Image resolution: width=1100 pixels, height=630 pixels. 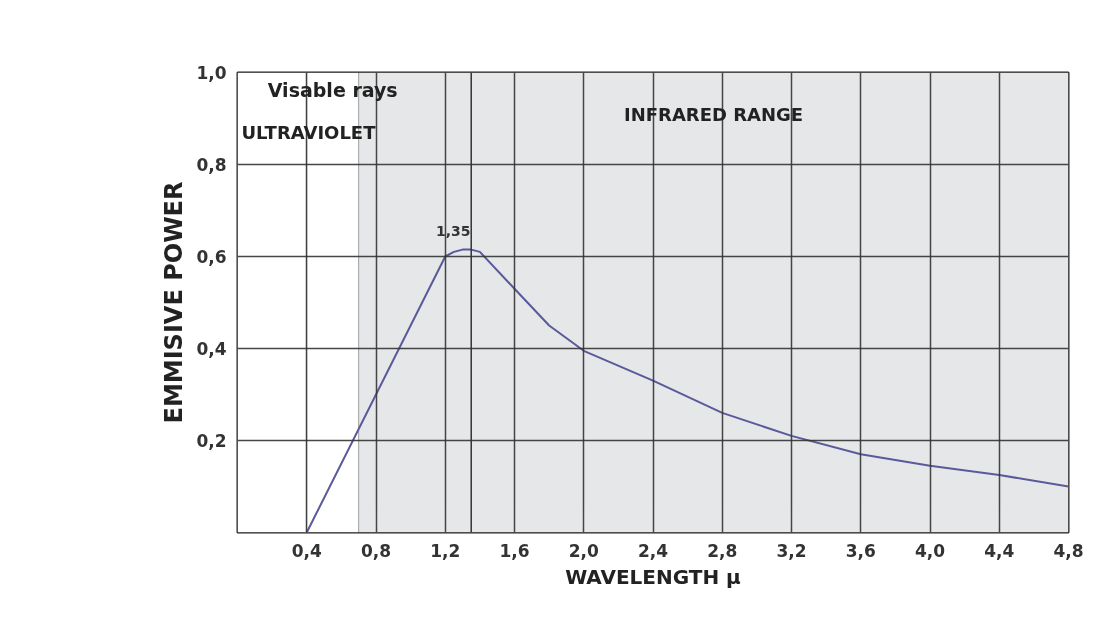 What do you see at coordinates (999, 550) in the screenshot?
I see `x-tick-label: 4,4` at bounding box center [999, 550].